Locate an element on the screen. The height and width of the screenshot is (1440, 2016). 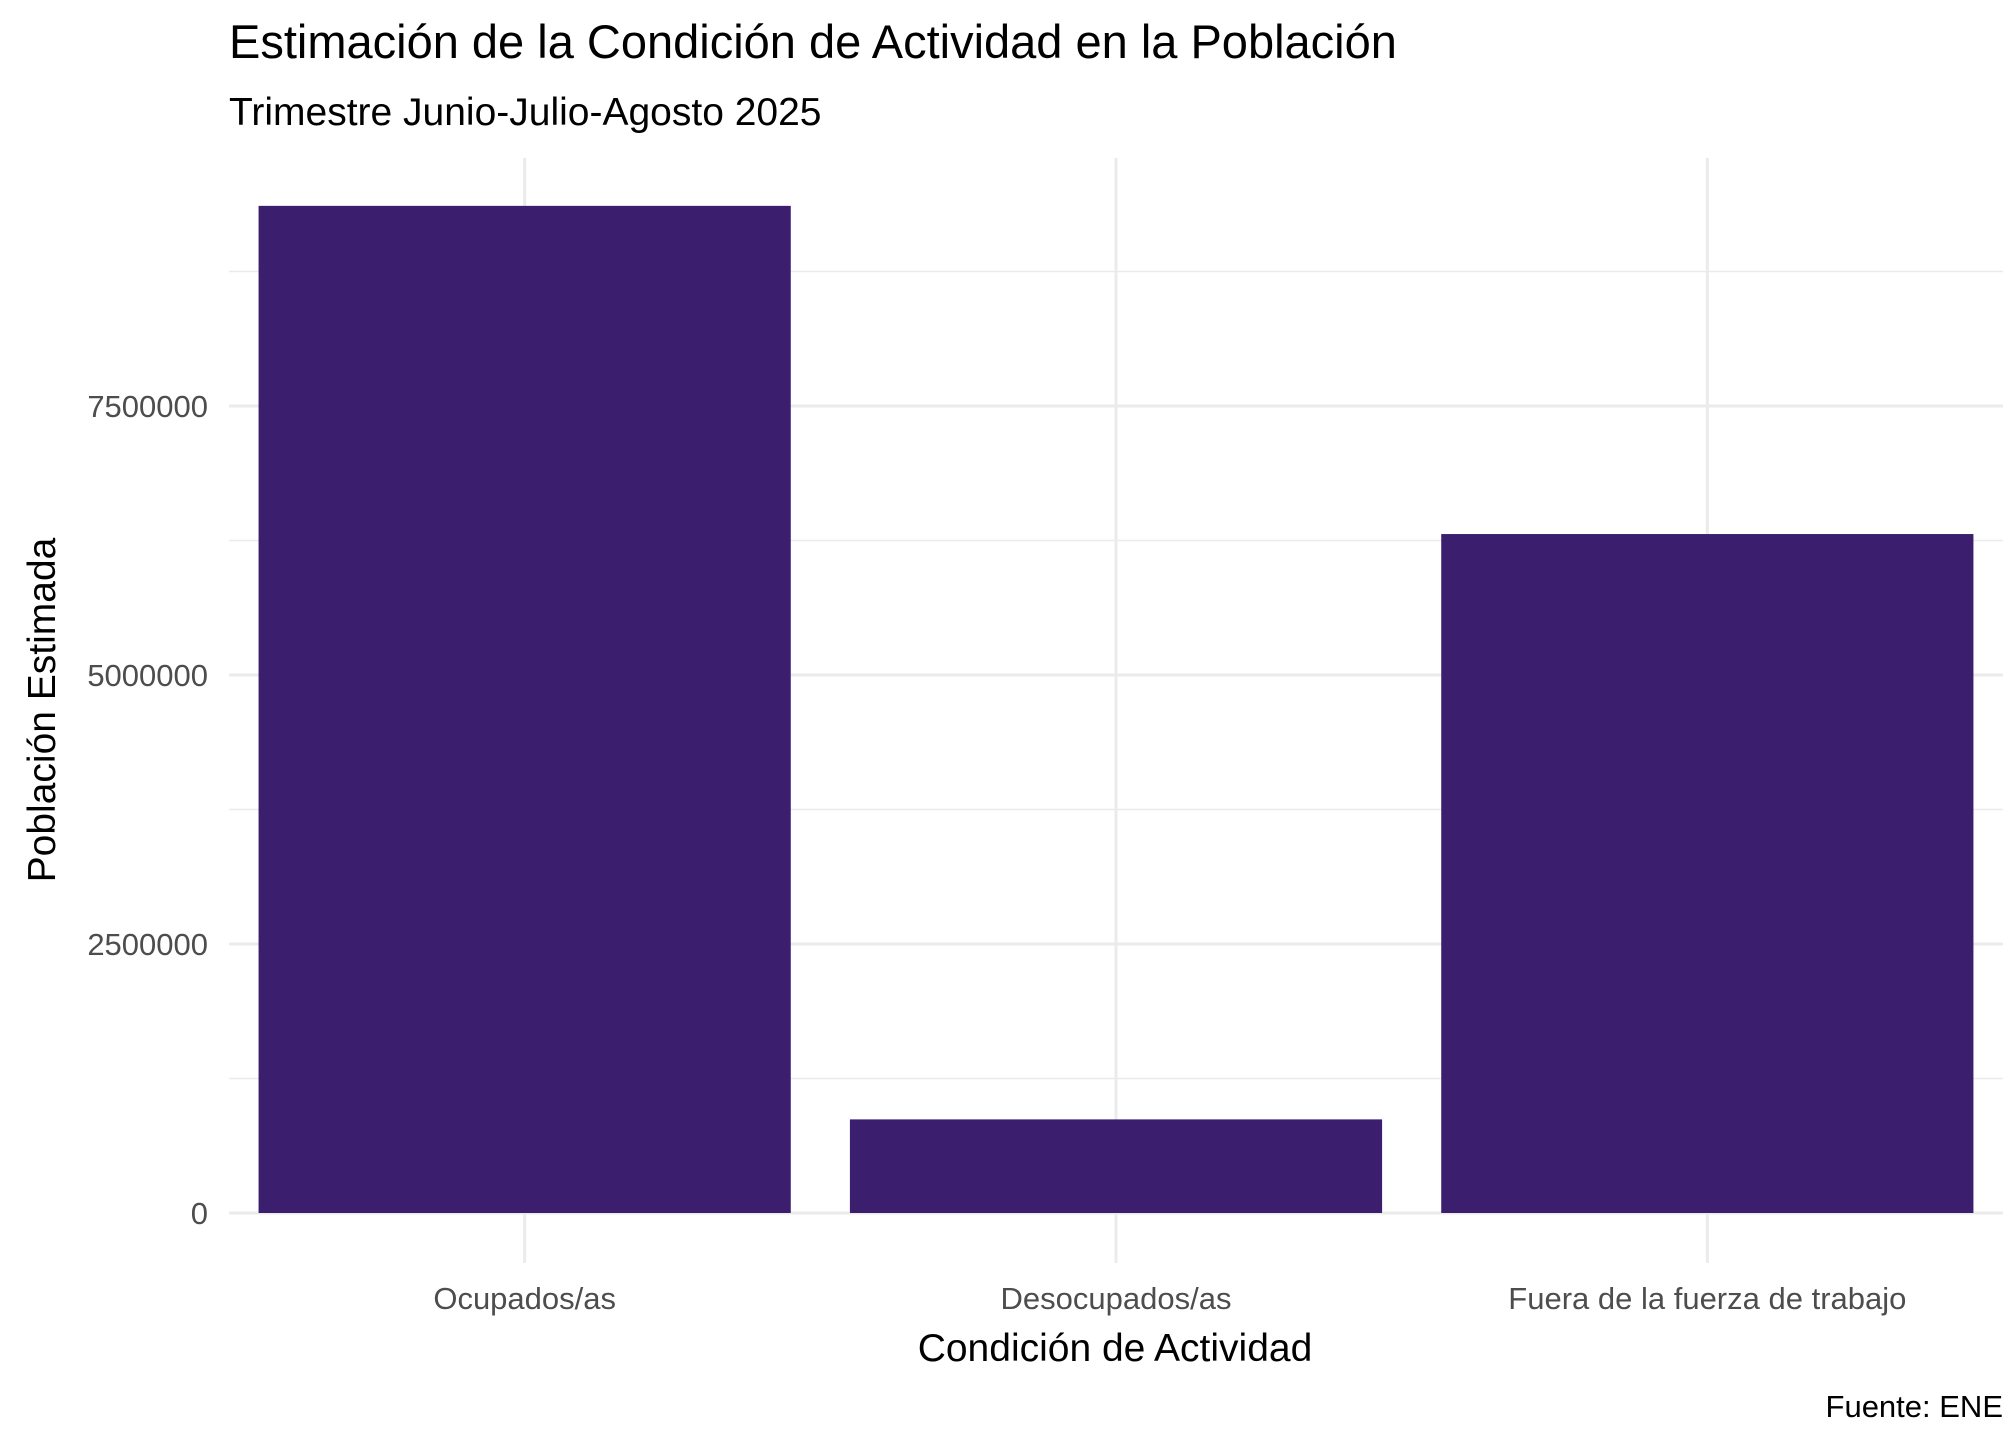
x-tick-label: Ocupados/as is located at coordinates (524, 1298).